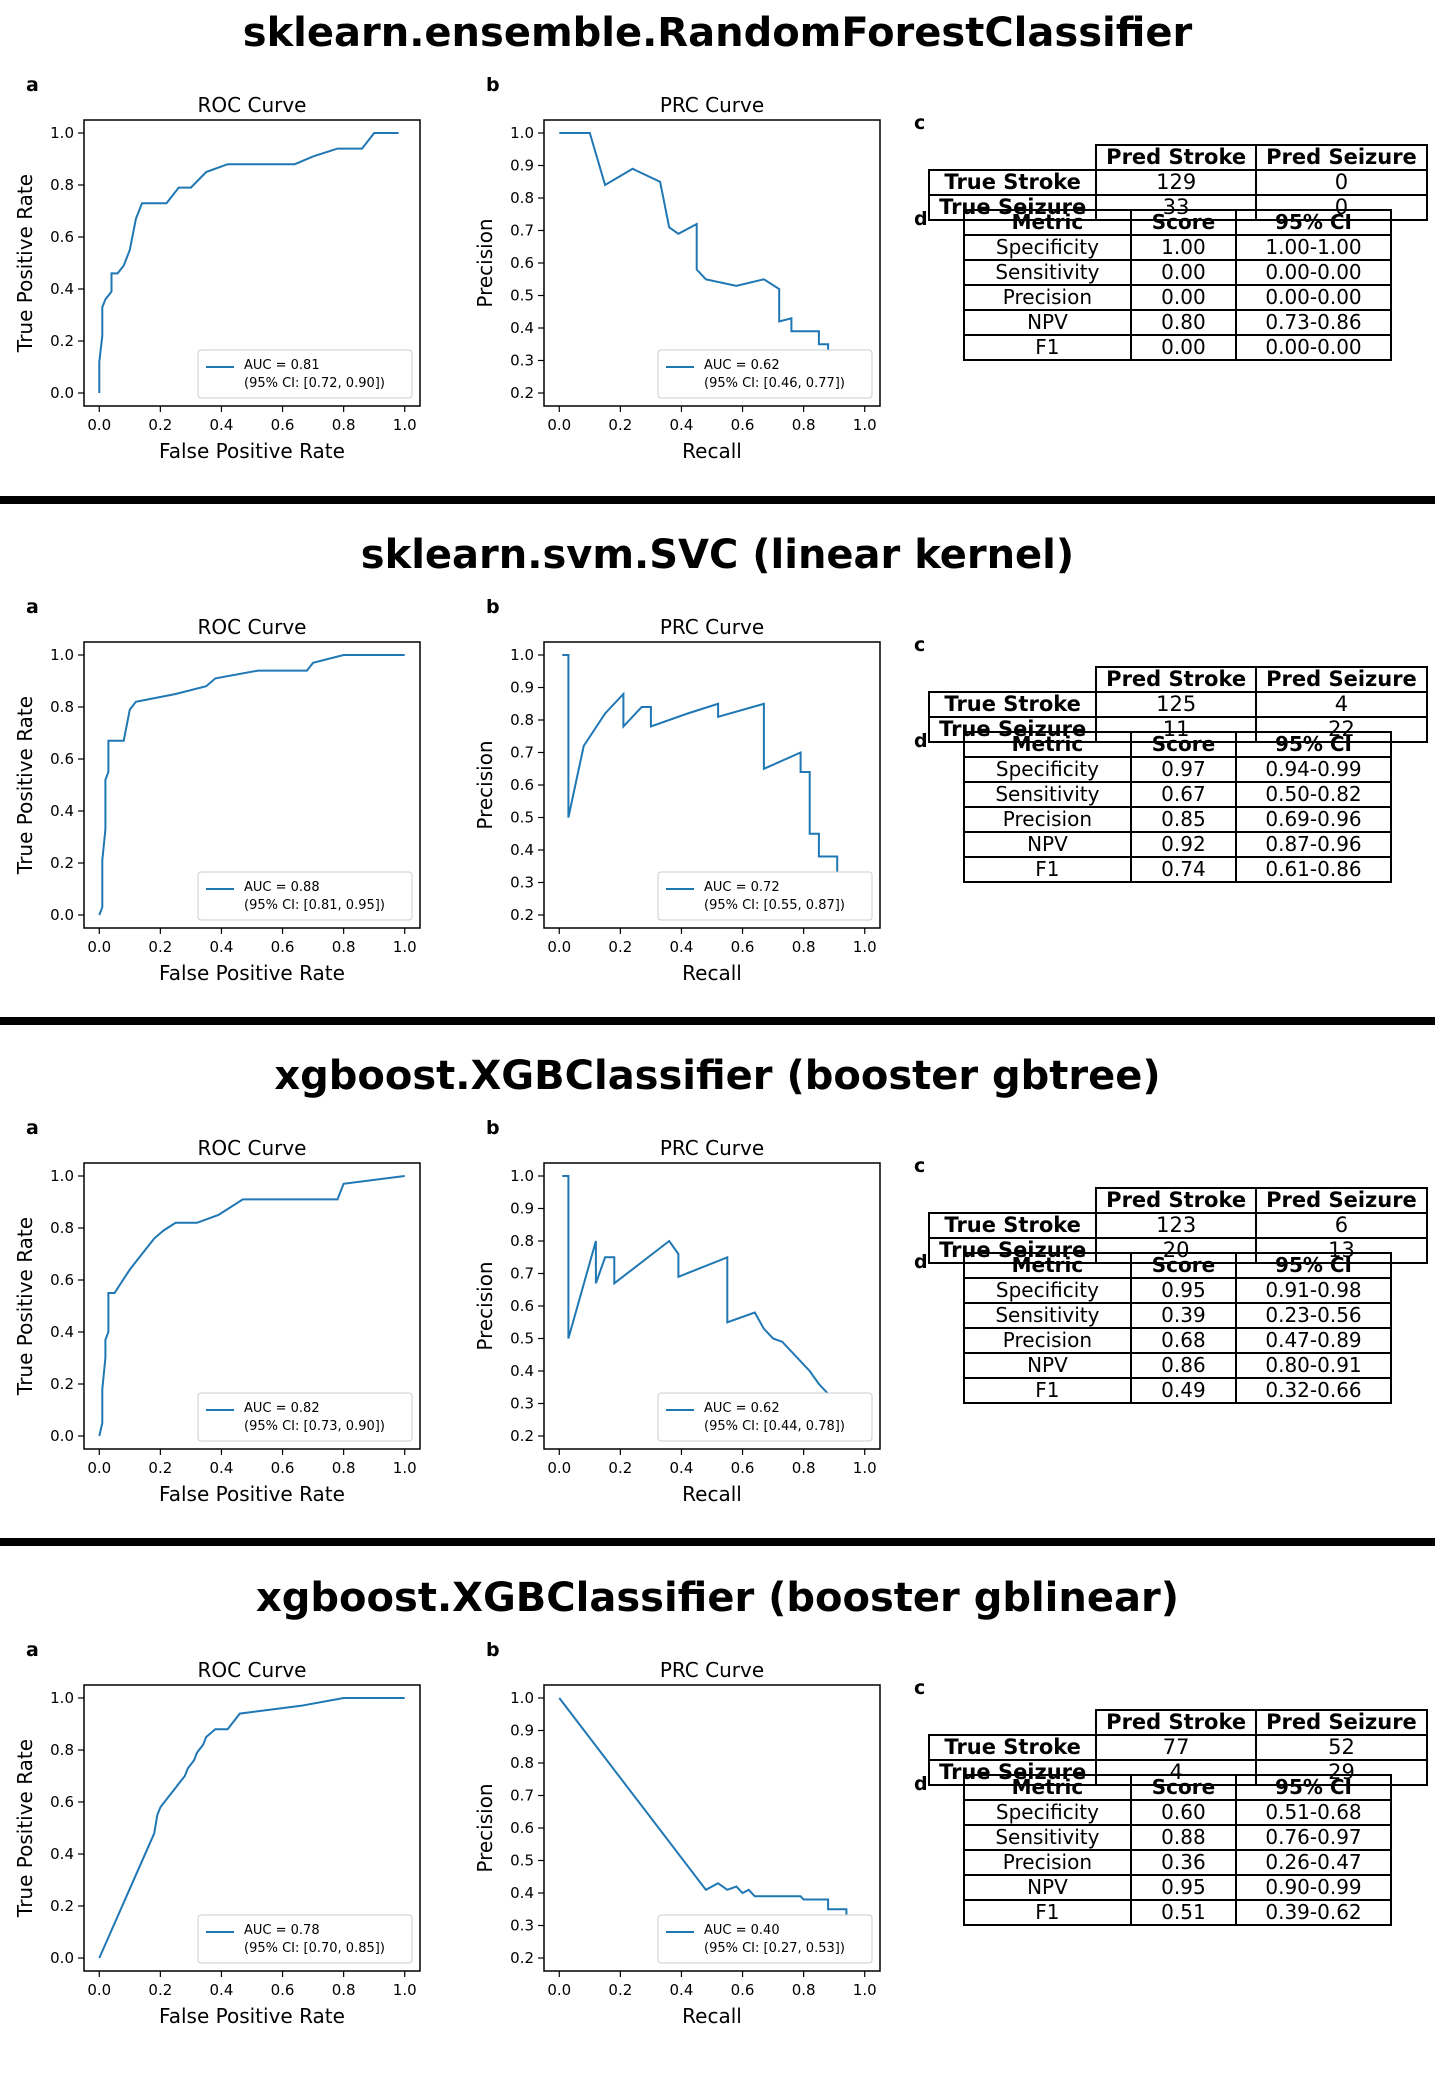 Image resolution: width=1435 pixels, height=2081 pixels. I want to click on metrics-cell: 0.86, so click(1183, 1365).